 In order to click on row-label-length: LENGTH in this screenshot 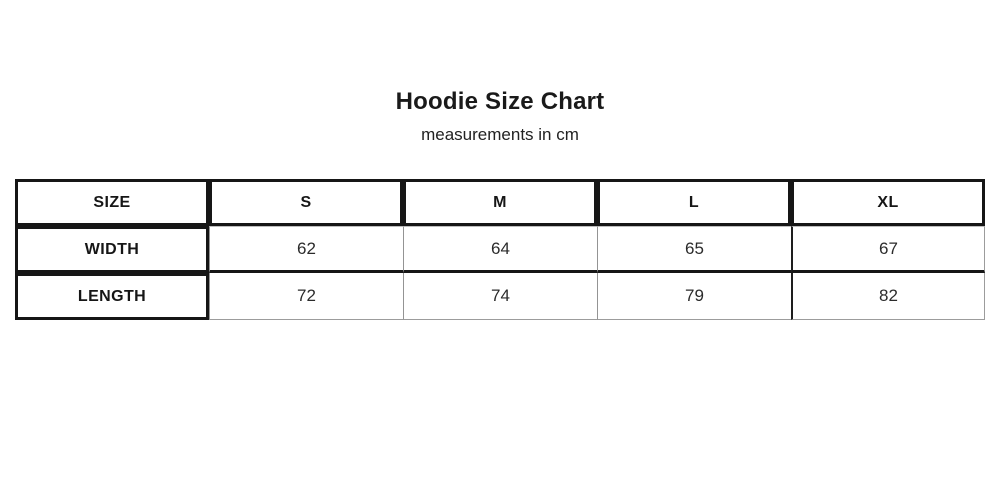, I will do `click(112, 296)`.